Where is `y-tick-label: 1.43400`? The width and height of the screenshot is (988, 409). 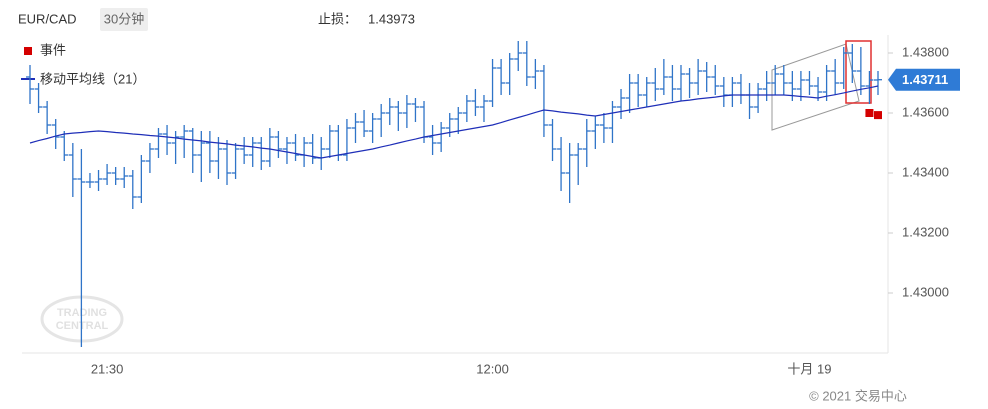
y-tick-label: 1.43400 is located at coordinates (925, 171).